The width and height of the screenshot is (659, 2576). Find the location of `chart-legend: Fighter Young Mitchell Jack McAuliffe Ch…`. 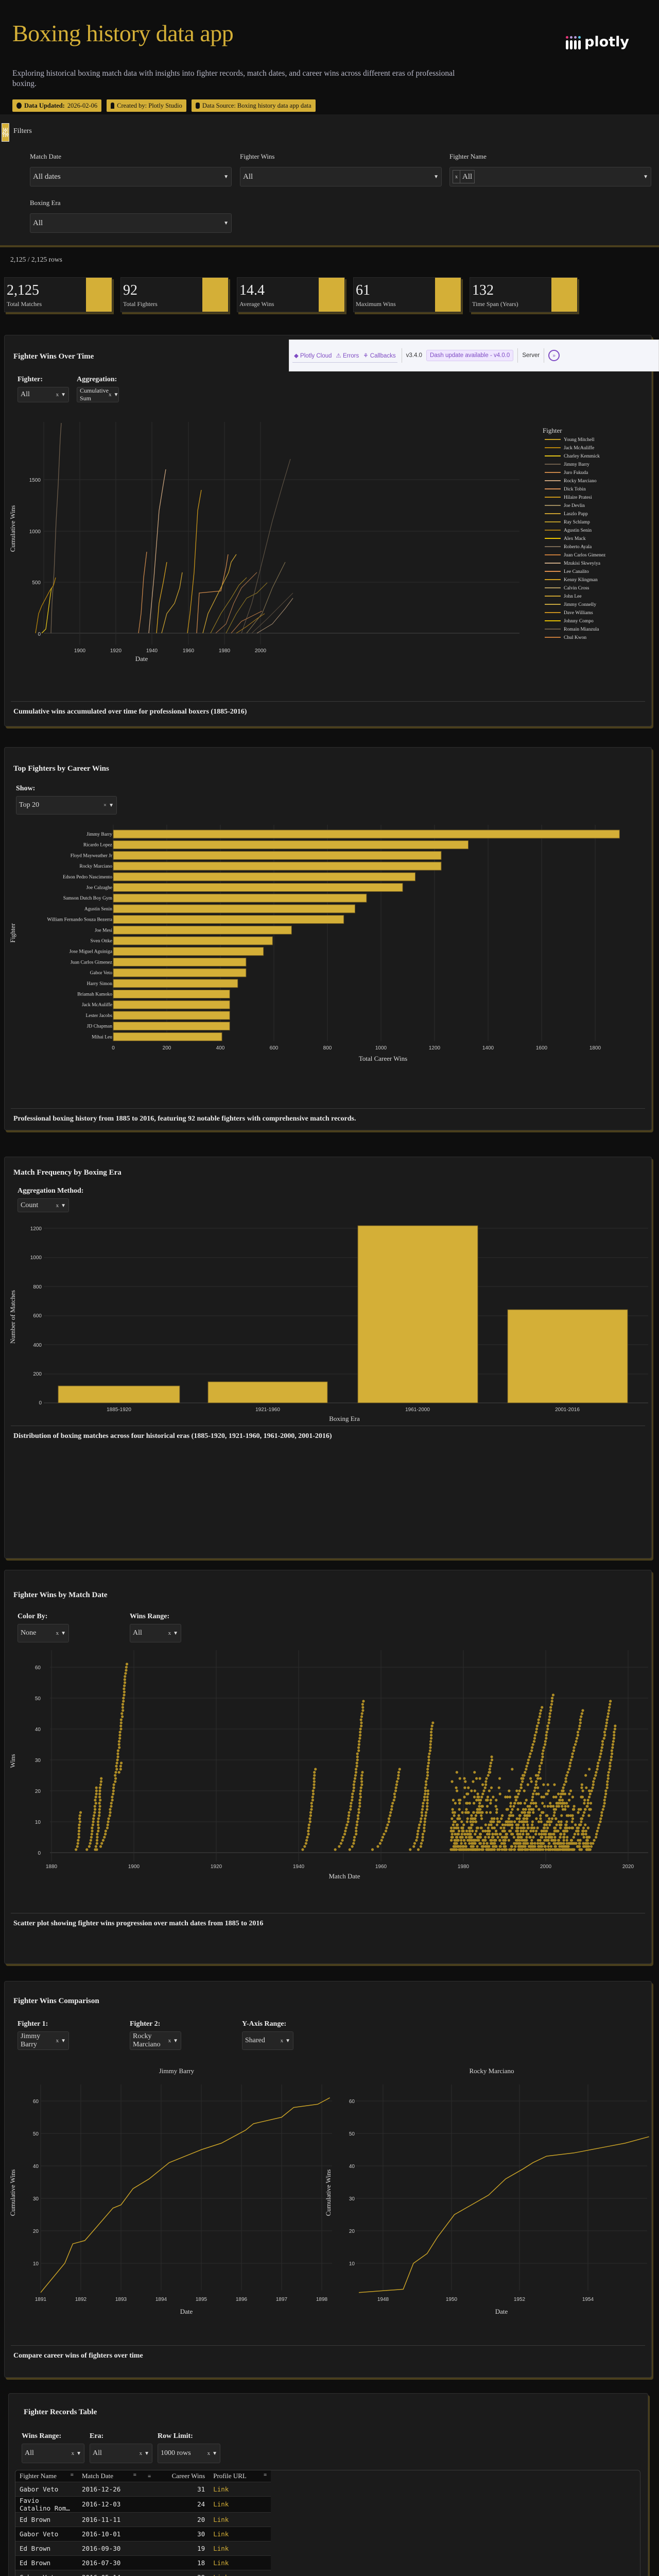

chart-legend: Fighter Young Mitchell Jack McAuliffe Ch… is located at coordinates (574, 533).